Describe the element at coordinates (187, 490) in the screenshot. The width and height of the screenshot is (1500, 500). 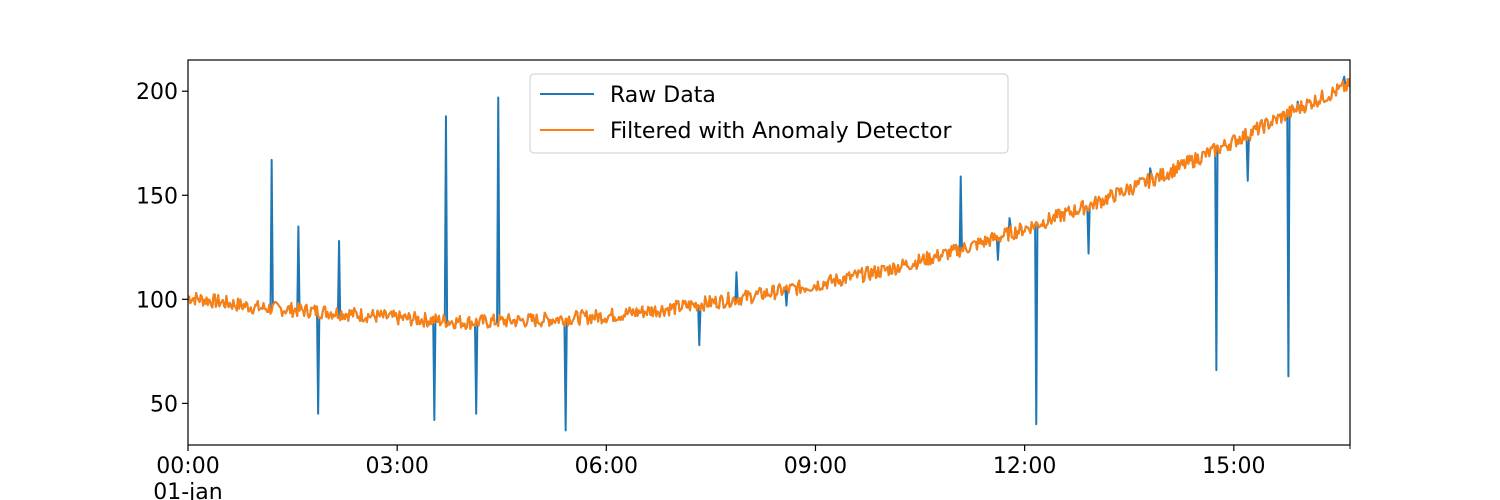
I see `x-tick-sublabel: 01-jan` at that location.